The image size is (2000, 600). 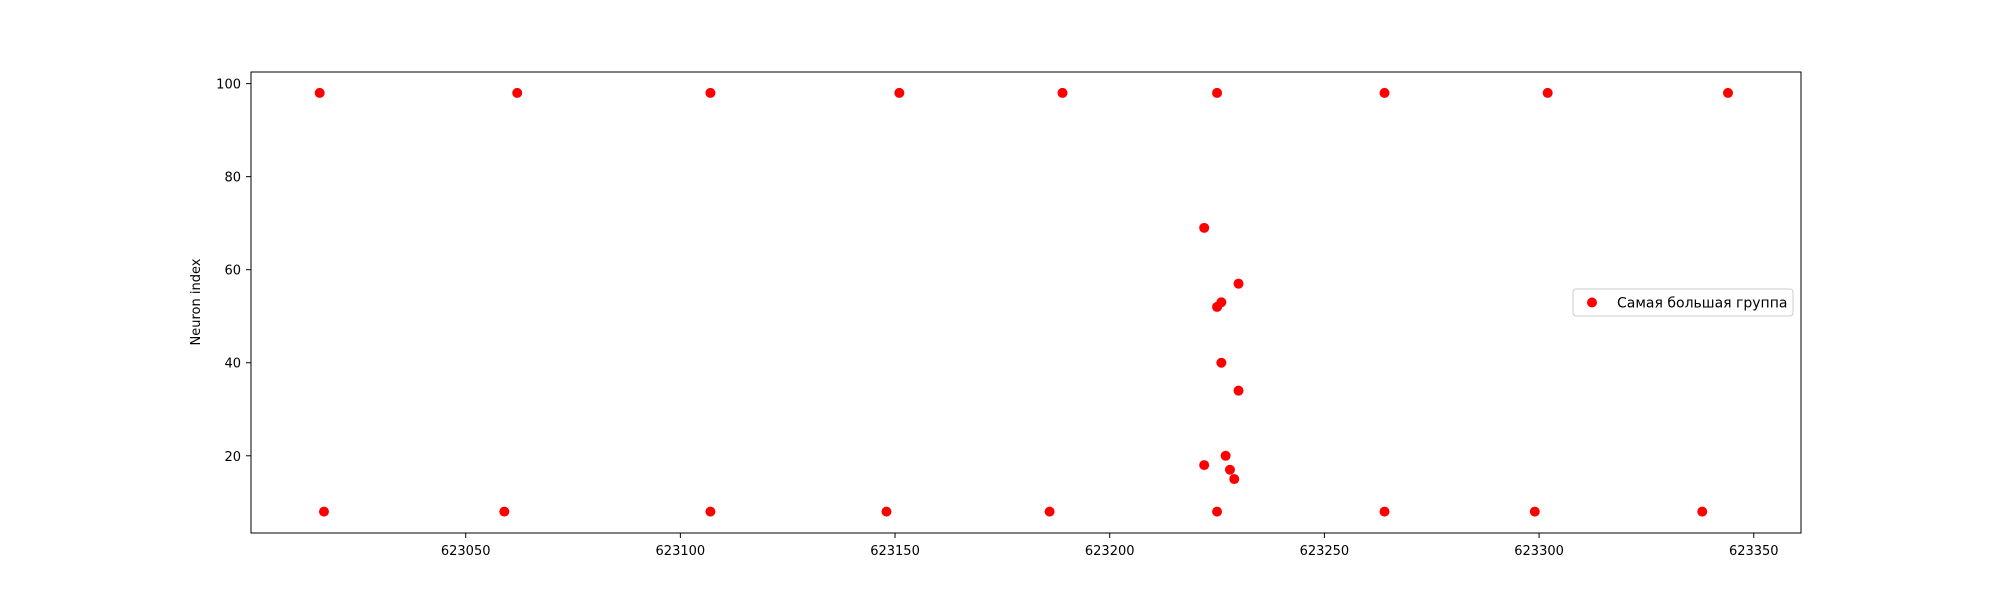 What do you see at coordinates (1110, 551) in the screenshot?
I see `x-tick-label: 623200` at bounding box center [1110, 551].